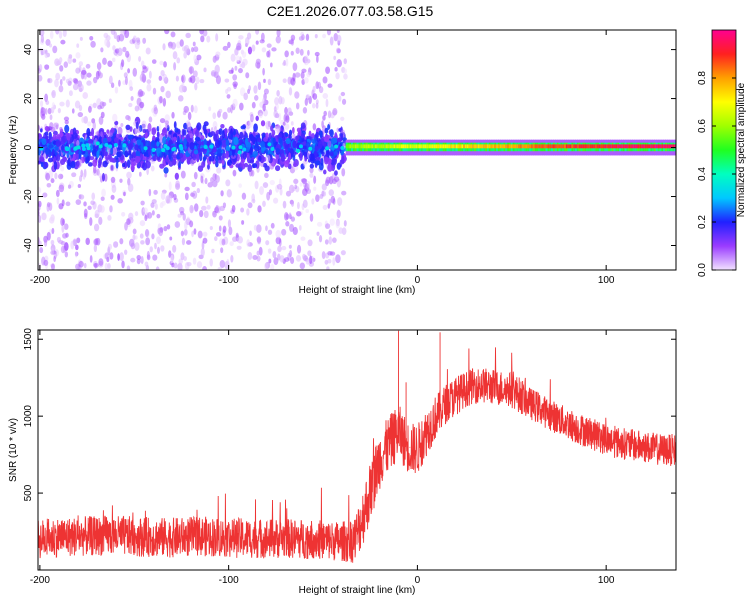 Image resolution: width=750 pixels, height=600 pixels. What do you see at coordinates (702, 174) in the screenshot?
I see `colorbar-tick-label: 0.4` at bounding box center [702, 174].